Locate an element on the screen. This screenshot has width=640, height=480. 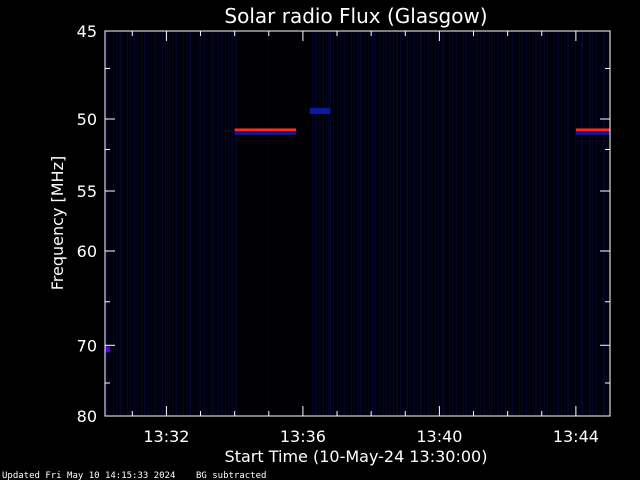
x-tick-label: 13:40 is located at coordinates (439, 436).